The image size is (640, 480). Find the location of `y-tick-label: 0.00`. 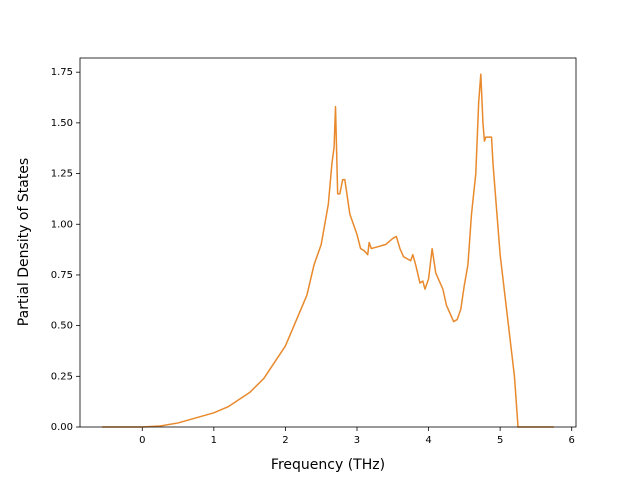

y-tick-label: 0.00 is located at coordinates (62, 427).